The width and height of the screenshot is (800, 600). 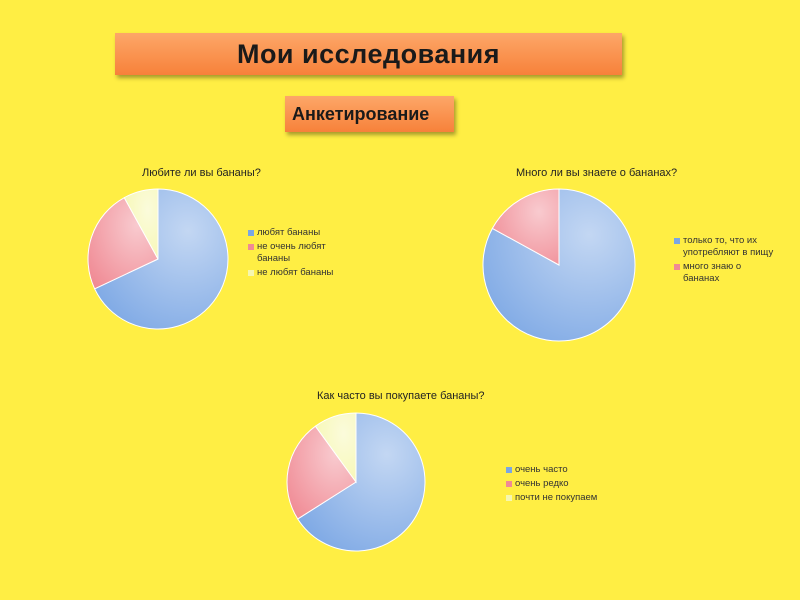 What do you see at coordinates (291, 252) in the screenshot?
I see `legend-label: не очень любят бананы` at bounding box center [291, 252].